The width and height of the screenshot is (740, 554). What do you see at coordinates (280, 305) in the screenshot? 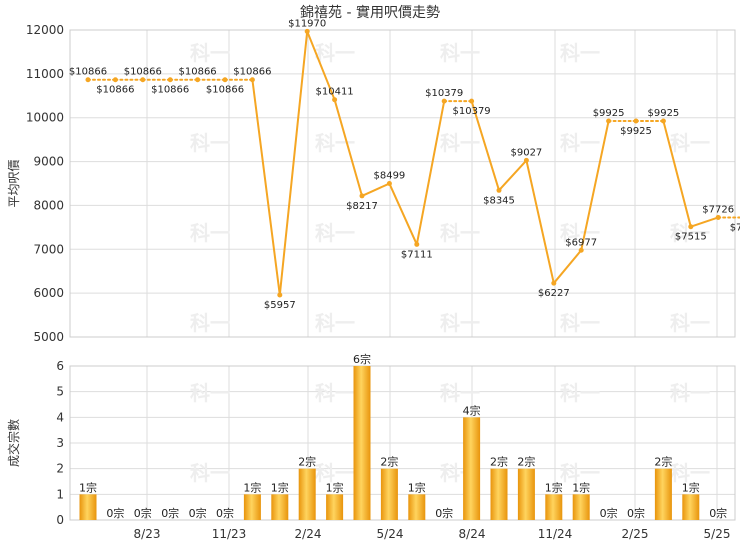
I see `price-data-label: $5957` at bounding box center [280, 305].